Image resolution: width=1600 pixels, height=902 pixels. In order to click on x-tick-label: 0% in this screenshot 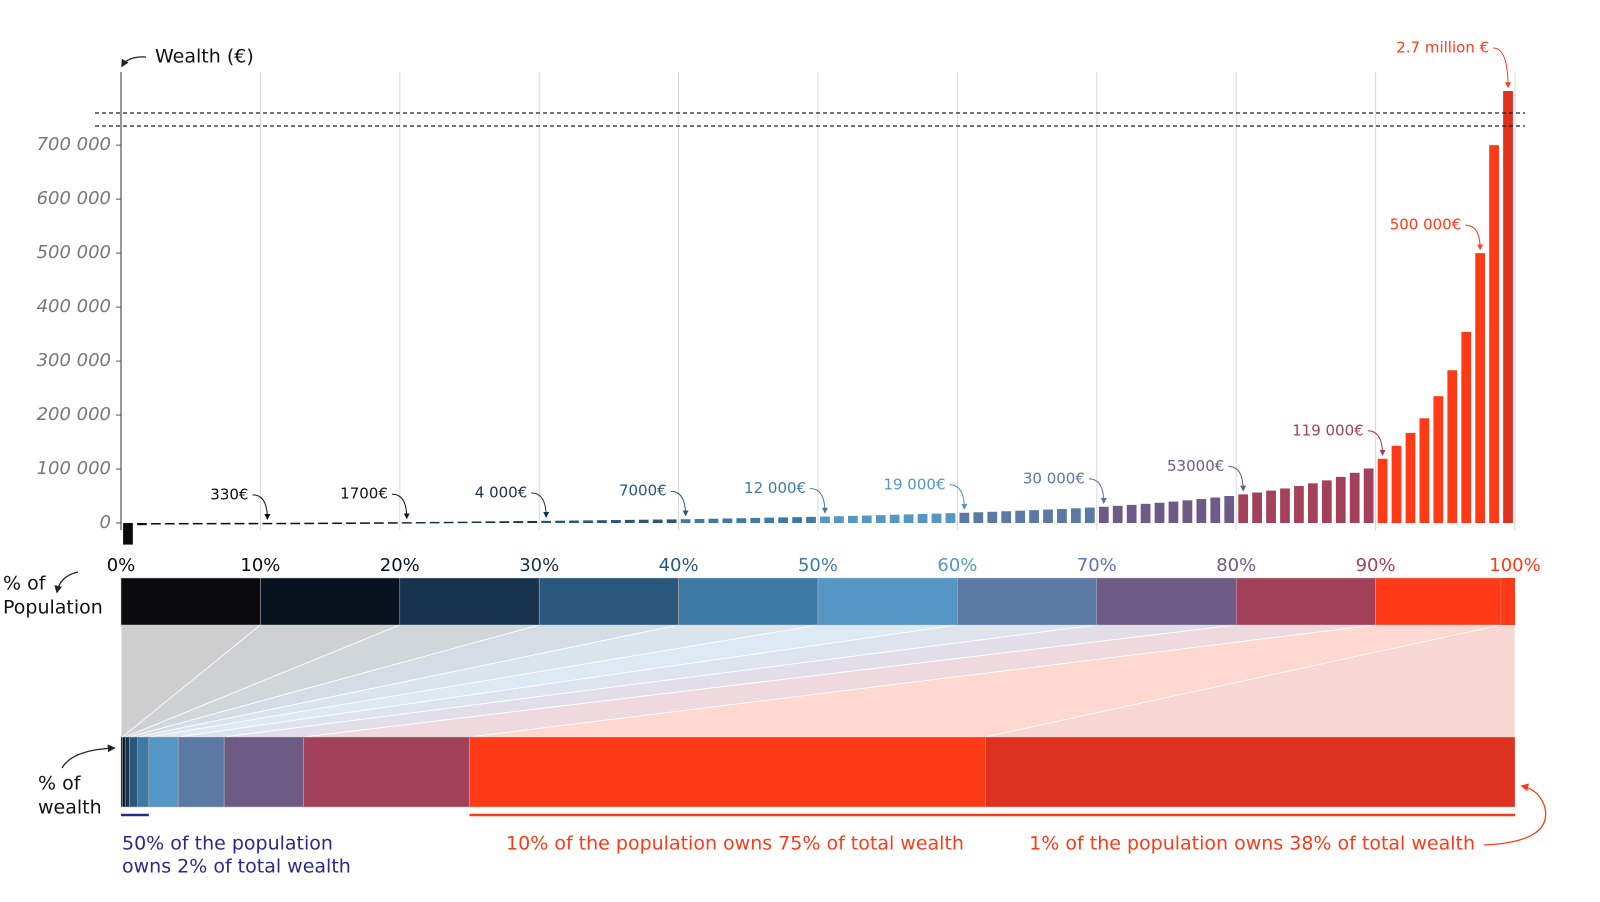, I will do `click(121, 565)`.